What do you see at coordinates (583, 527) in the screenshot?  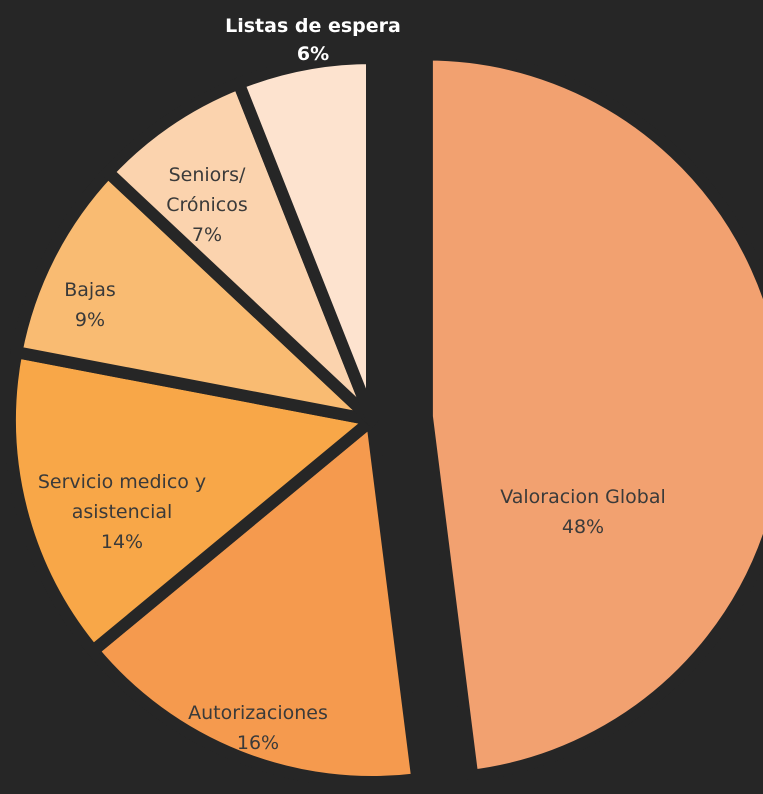 I see `value-label: 48%` at bounding box center [583, 527].